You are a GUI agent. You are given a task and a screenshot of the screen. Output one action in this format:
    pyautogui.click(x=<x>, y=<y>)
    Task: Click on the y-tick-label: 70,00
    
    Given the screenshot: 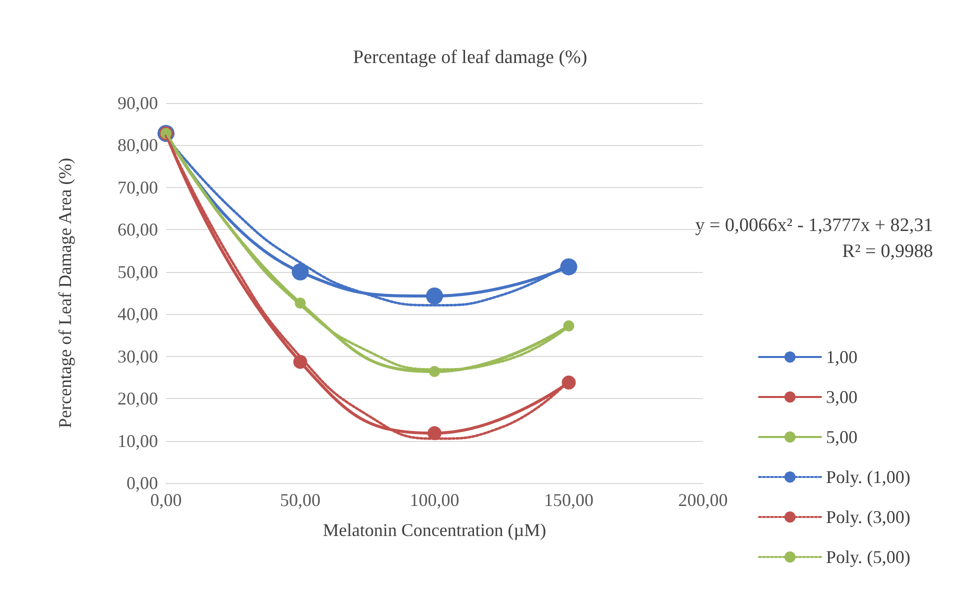 What is the action you would take?
    pyautogui.click(x=138, y=187)
    